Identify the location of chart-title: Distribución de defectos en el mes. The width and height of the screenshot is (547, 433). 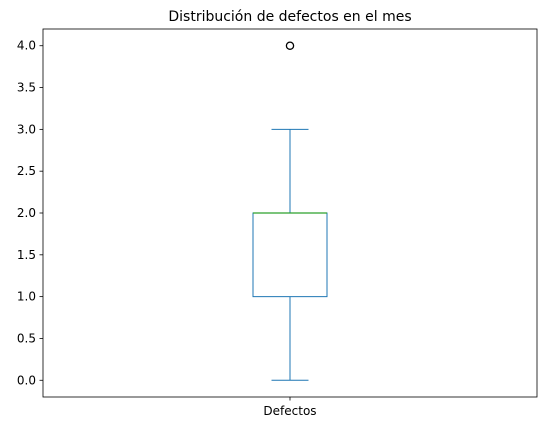
(289, 17).